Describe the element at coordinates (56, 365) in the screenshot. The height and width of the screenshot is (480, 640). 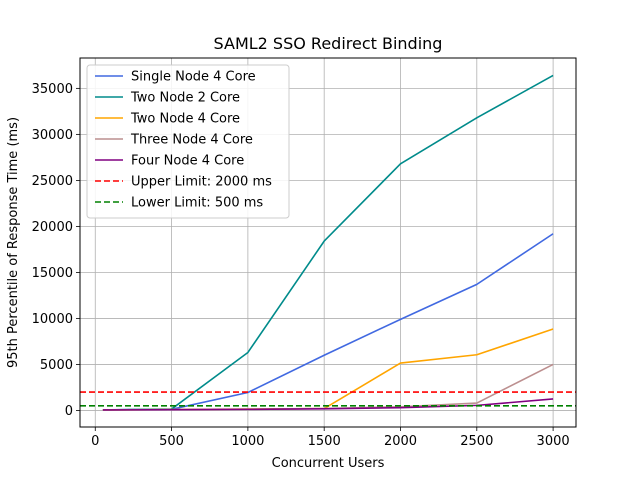
I see `y-tick-label: 5000` at that location.